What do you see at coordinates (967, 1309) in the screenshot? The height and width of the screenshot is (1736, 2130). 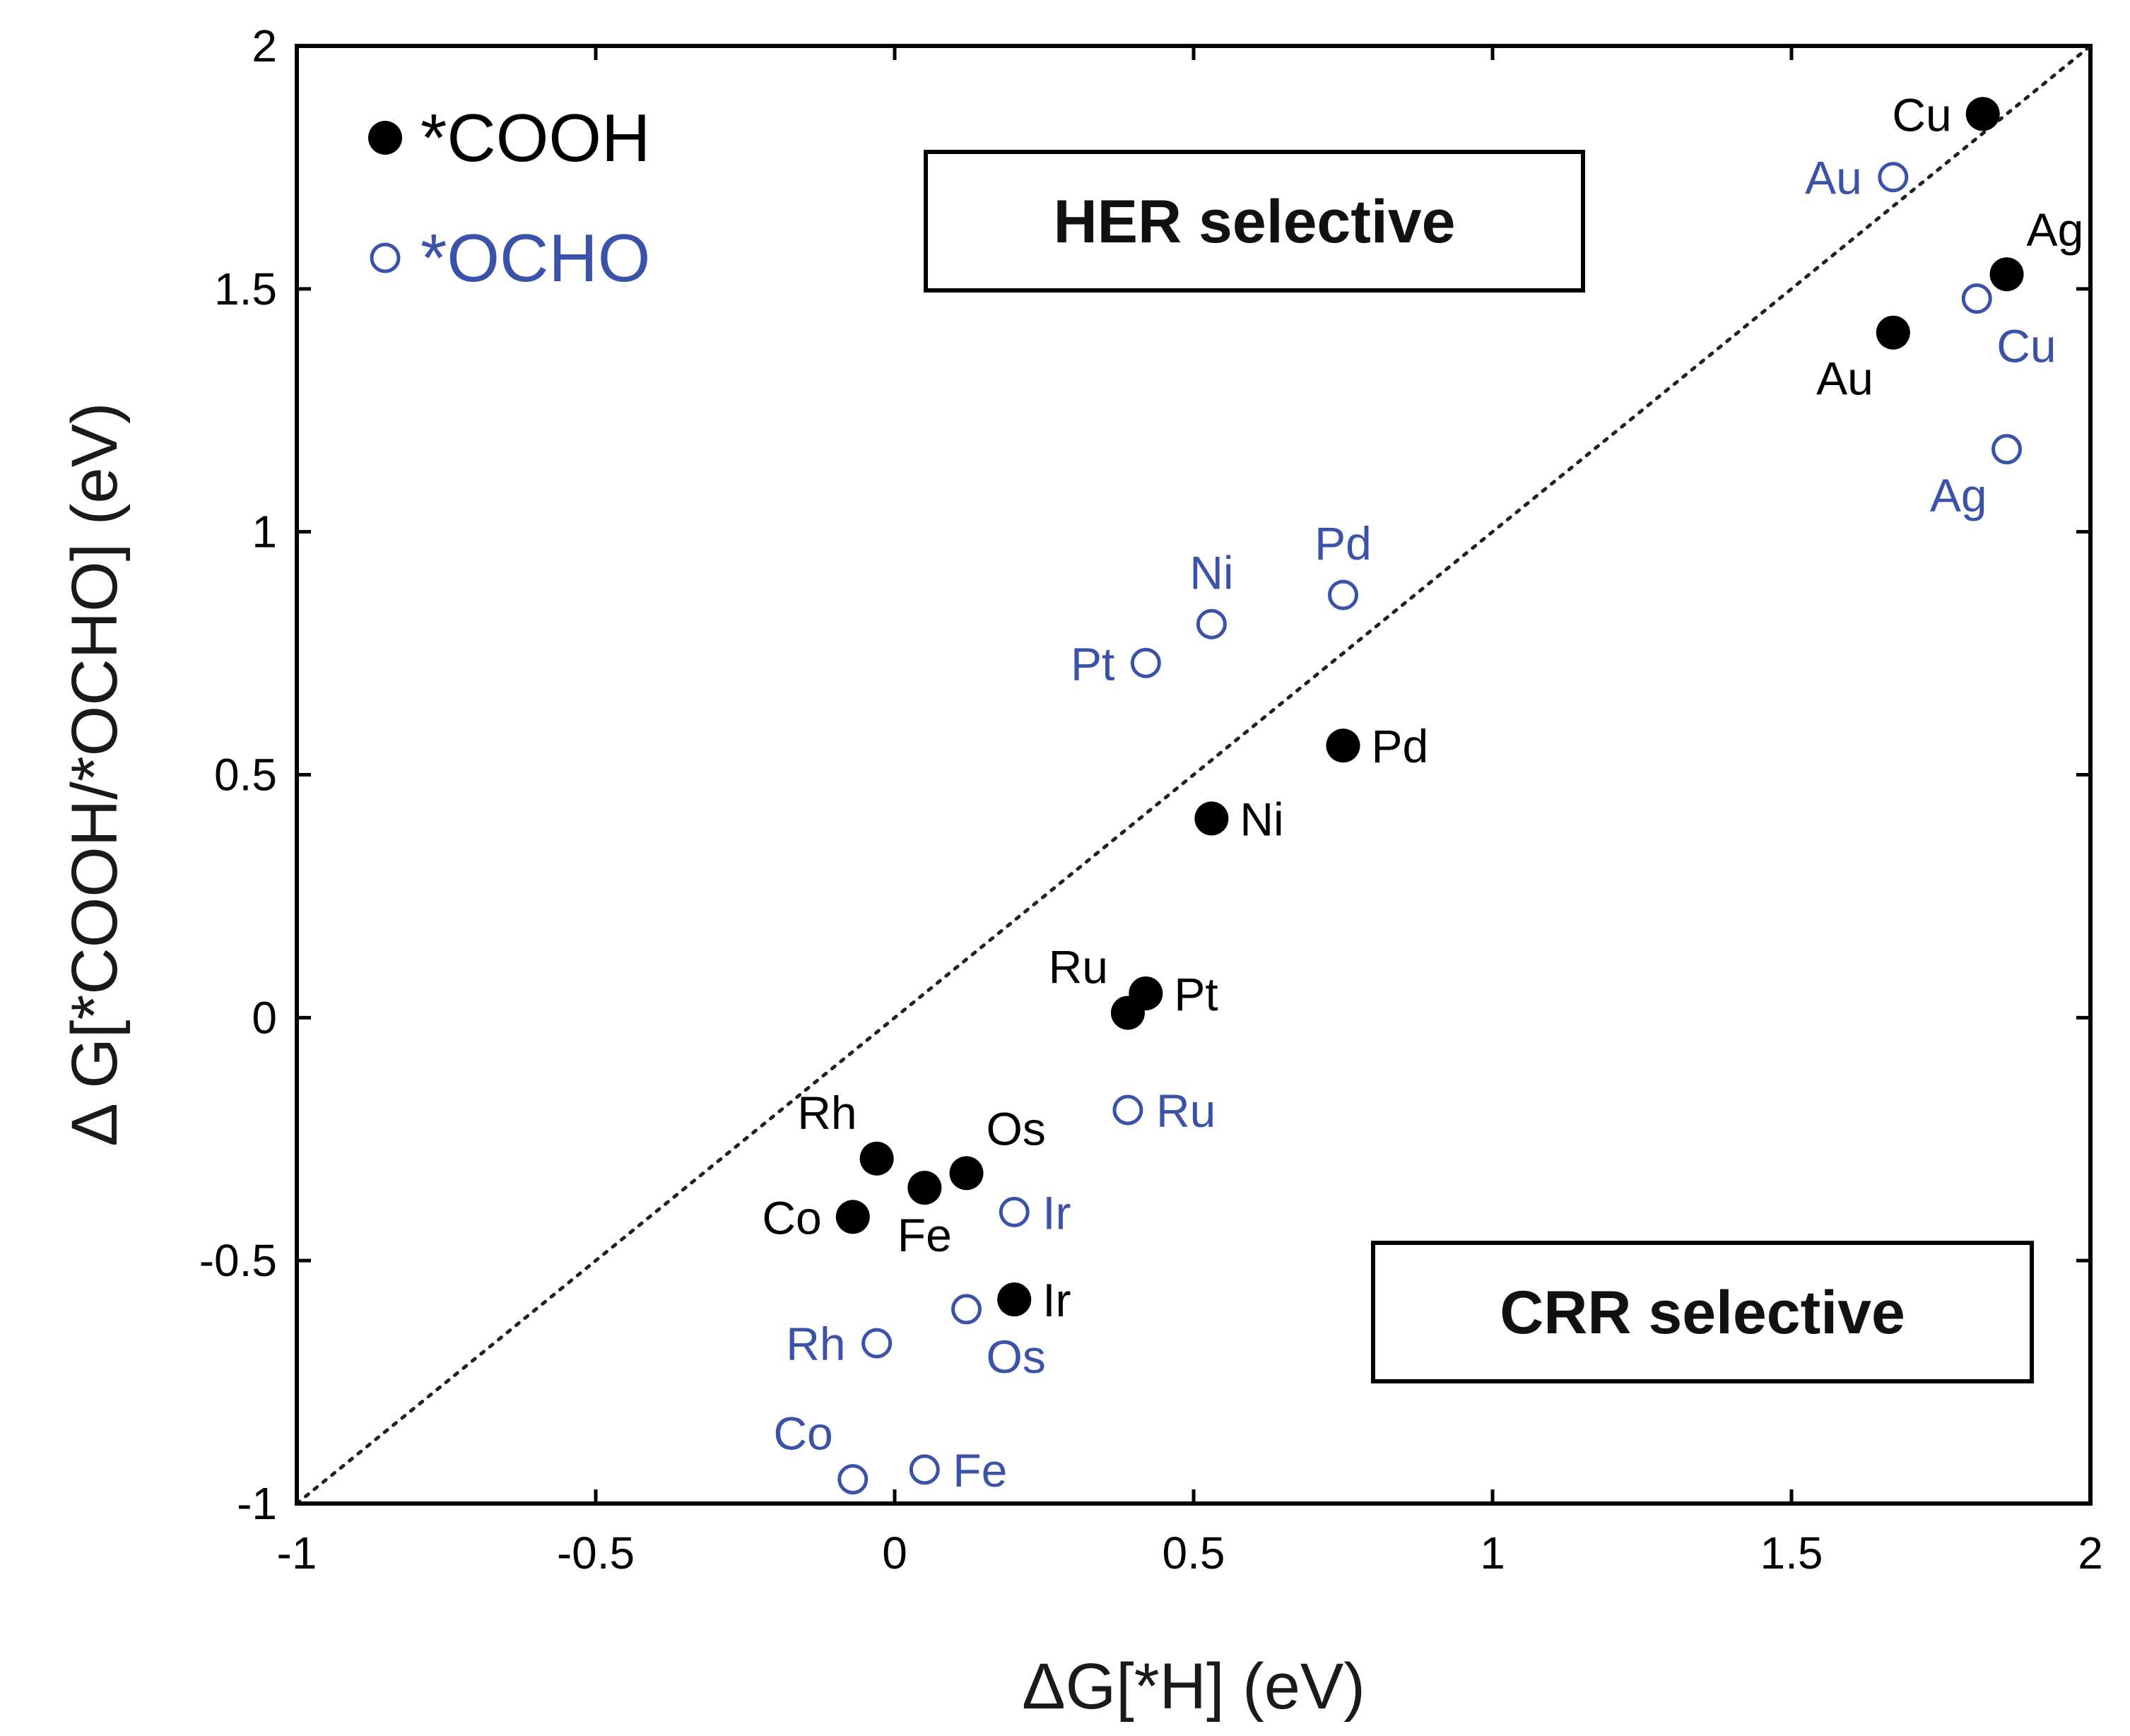 I see `point-ocho-os` at bounding box center [967, 1309].